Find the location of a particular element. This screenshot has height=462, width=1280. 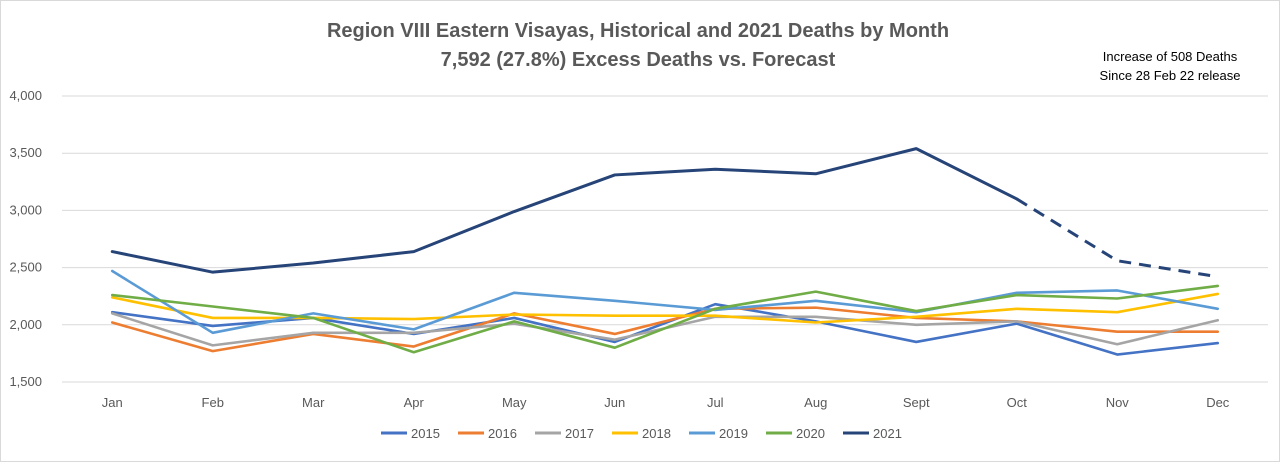

legend-item: 2016 is located at coordinates (487, 433).